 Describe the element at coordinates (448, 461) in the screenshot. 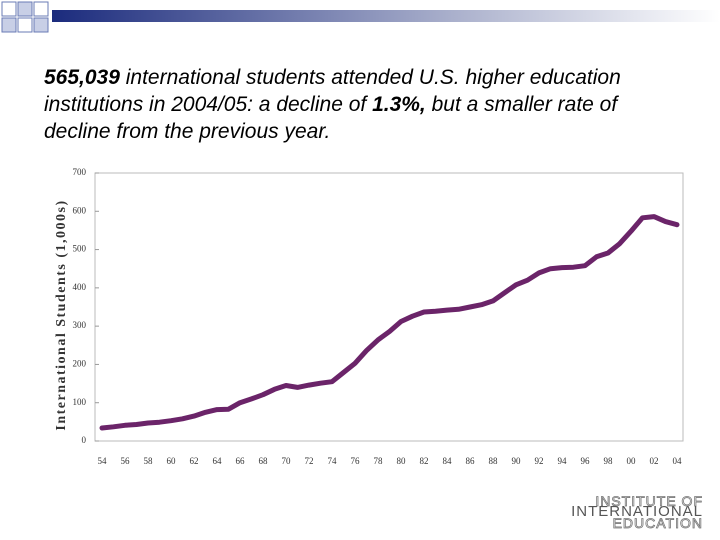

I see `x-tick-label: 84` at that location.